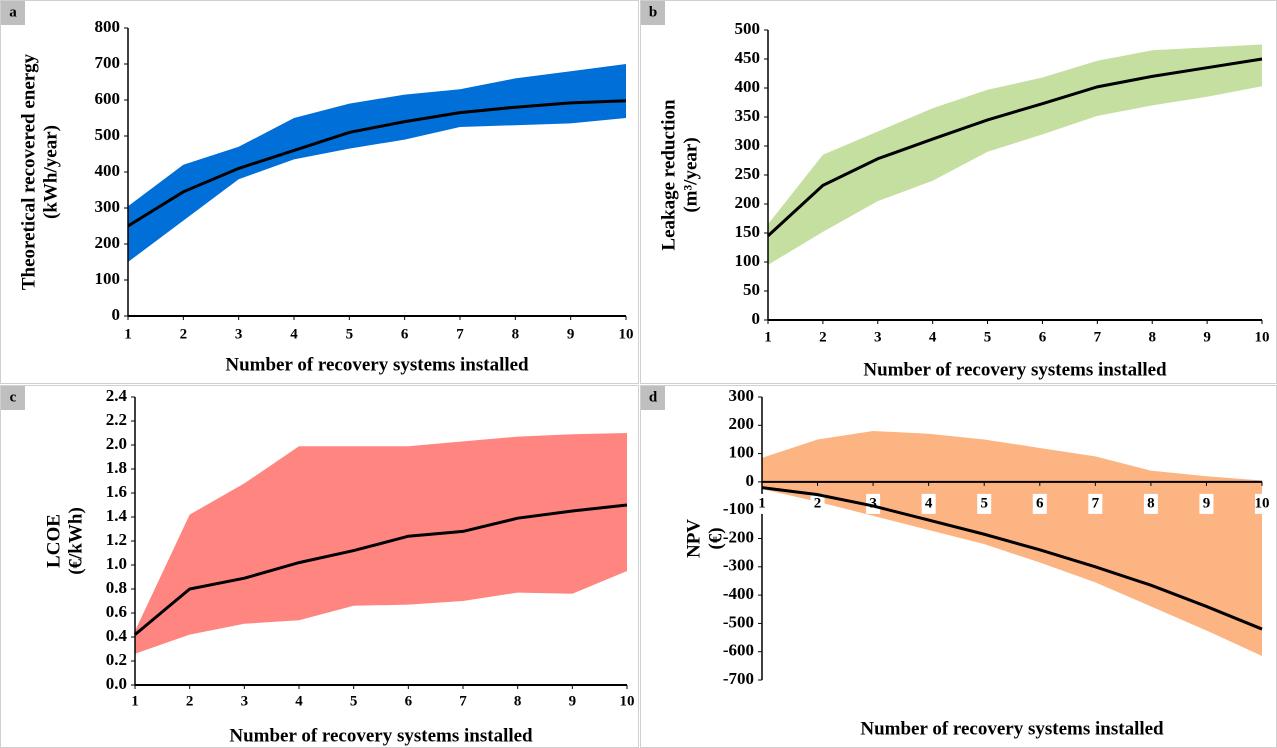  I want to click on y-tick-label: 0.6, so click(116, 611).